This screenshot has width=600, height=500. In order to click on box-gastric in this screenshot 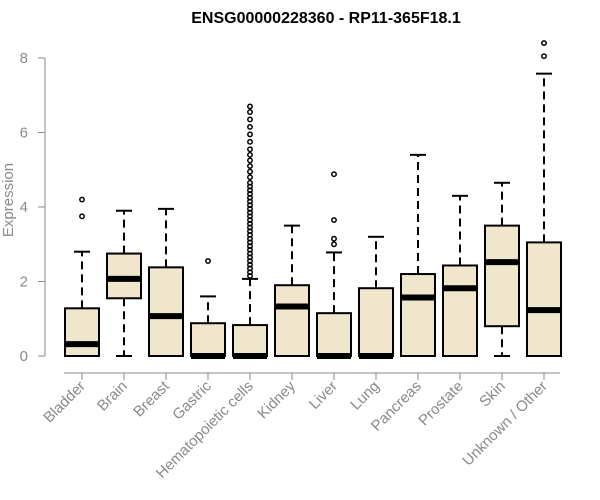, I will do `click(208, 308)`.